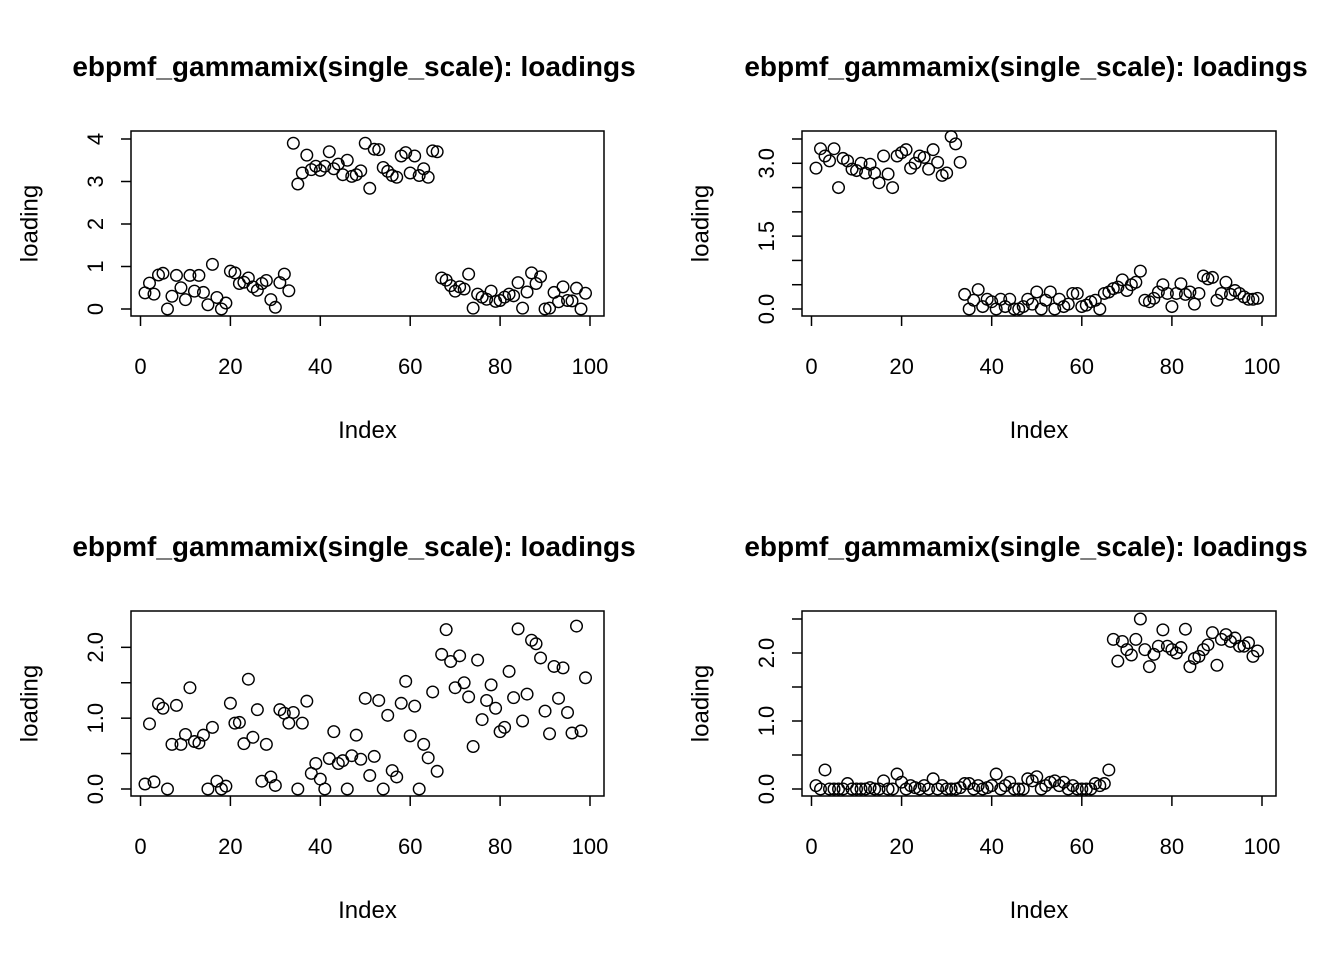 The height and width of the screenshot is (960, 1344). What do you see at coordinates (766, 236) in the screenshot?
I see `y-tick-label: 1.5` at bounding box center [766, 236].